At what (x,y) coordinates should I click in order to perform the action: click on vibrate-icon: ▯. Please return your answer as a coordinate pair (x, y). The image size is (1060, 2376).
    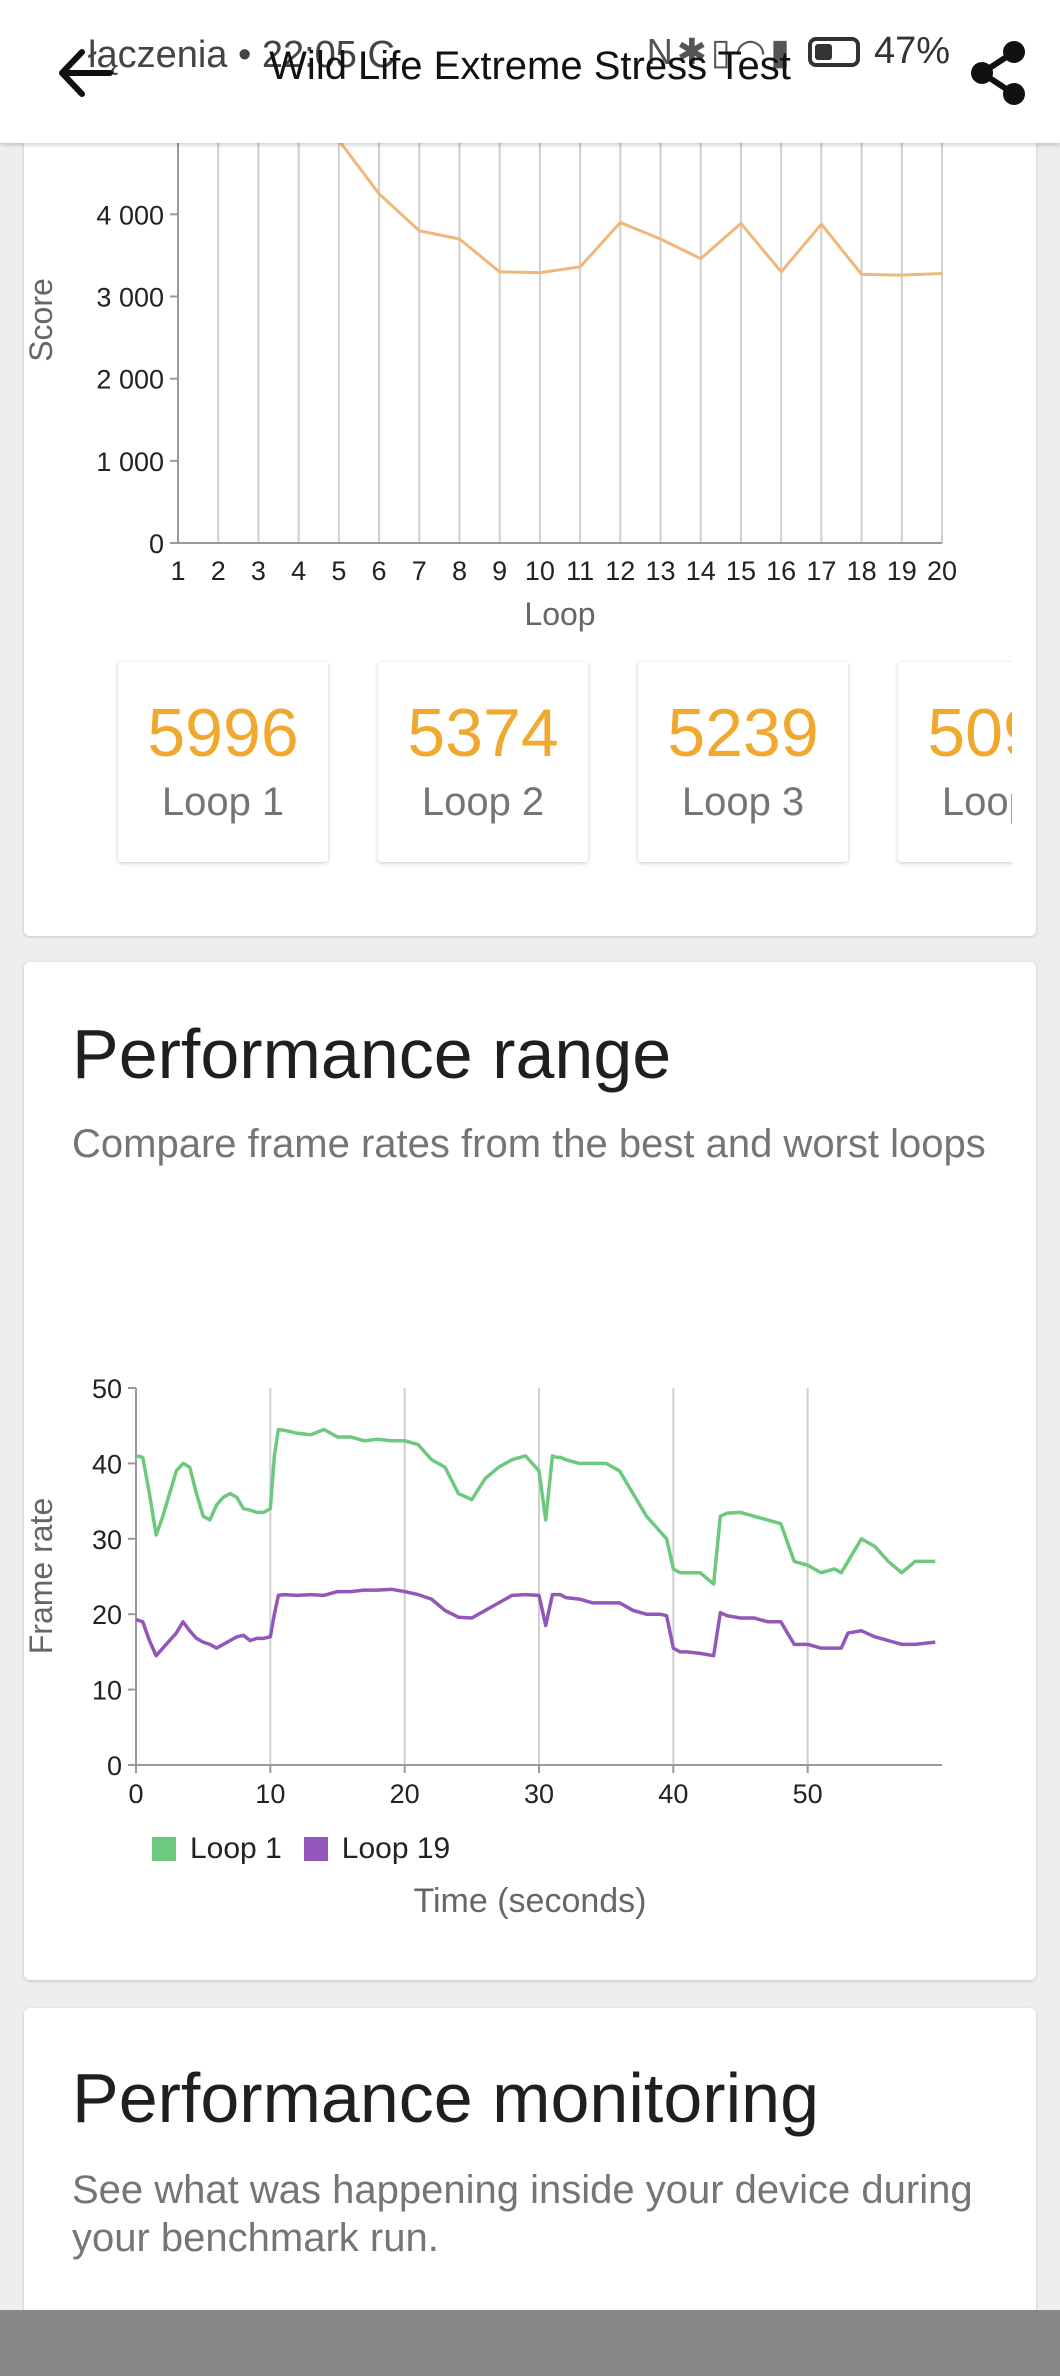
    Looking at the image, I should click on (722, 51).